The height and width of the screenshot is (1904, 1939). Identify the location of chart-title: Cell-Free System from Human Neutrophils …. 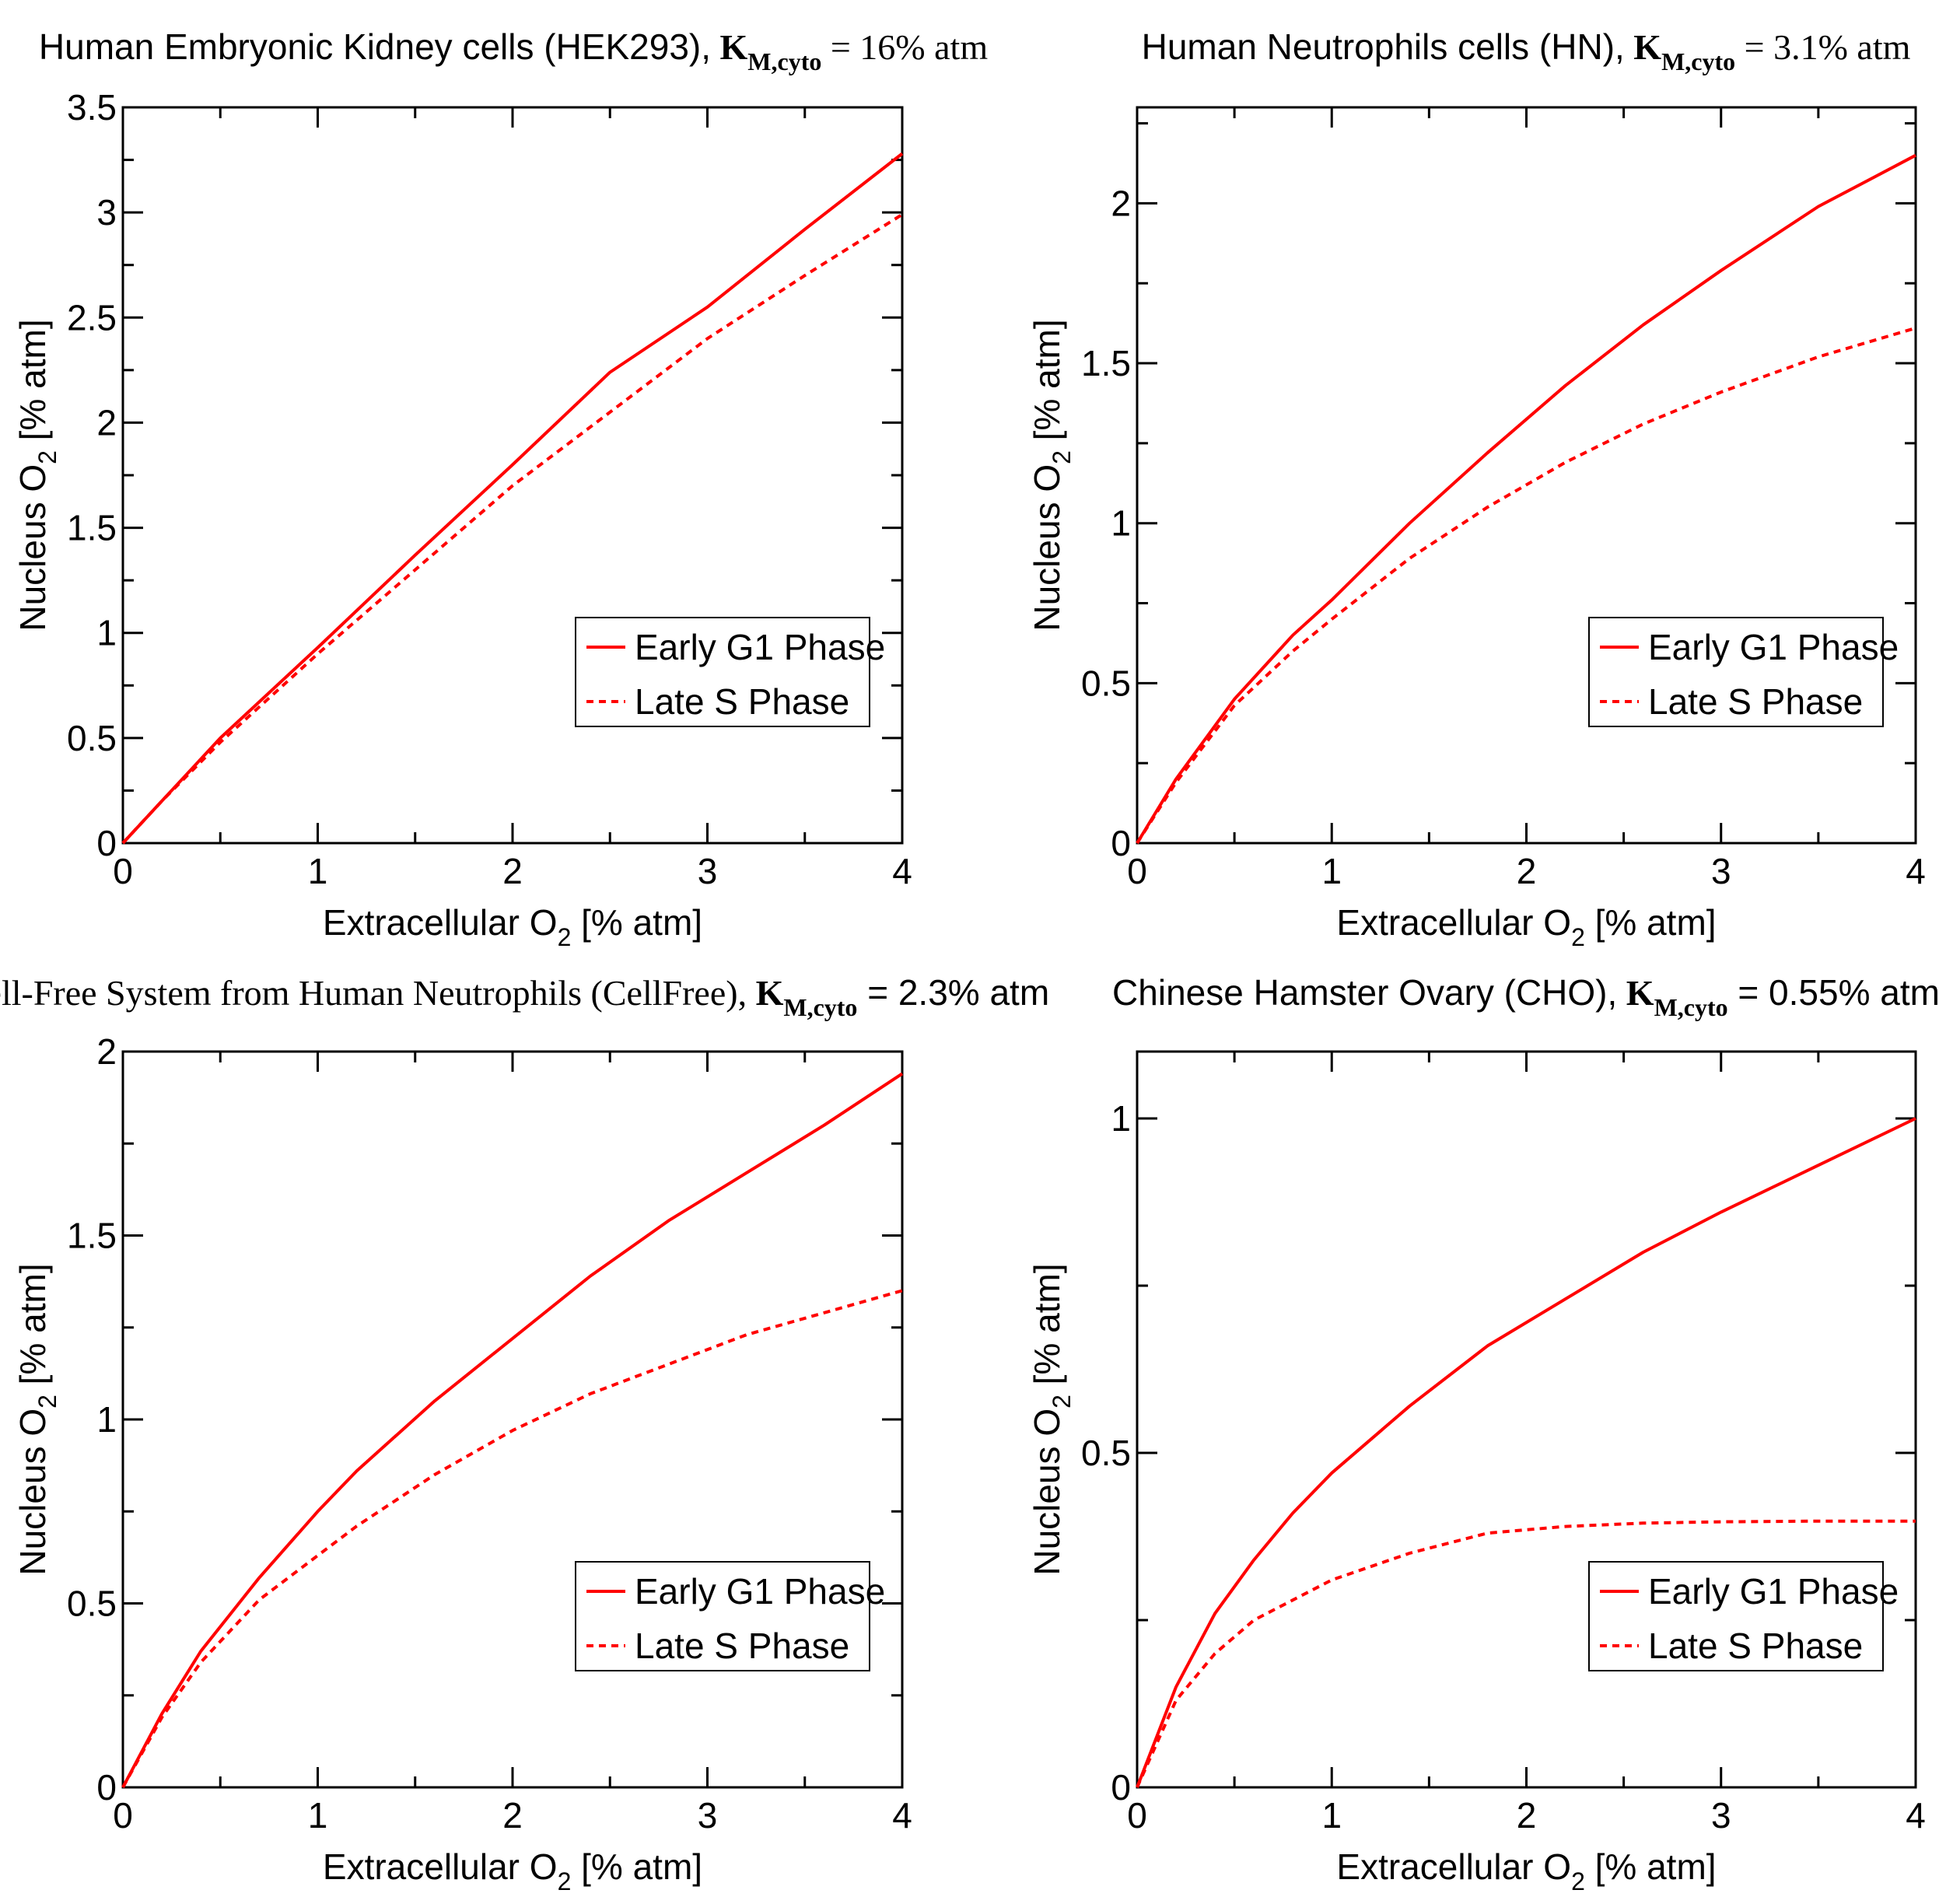
(524, 997).